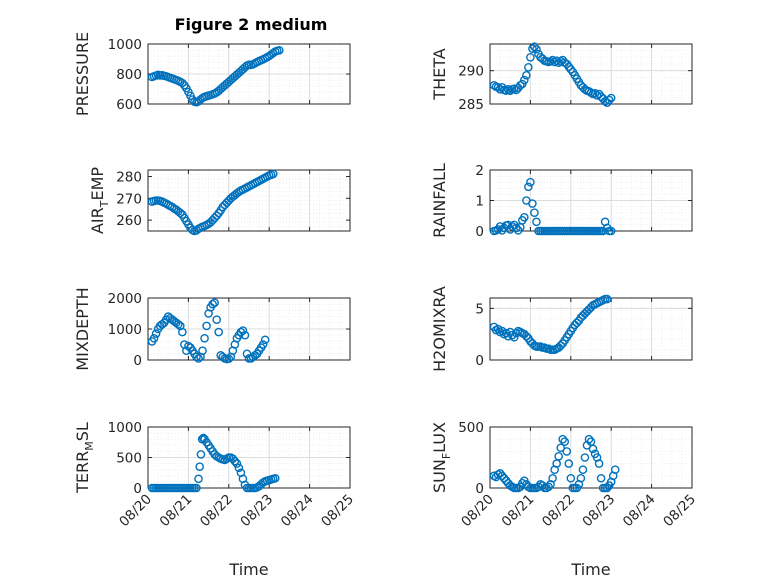  I want to click on y-tick-label: 290, so click(471, 72).